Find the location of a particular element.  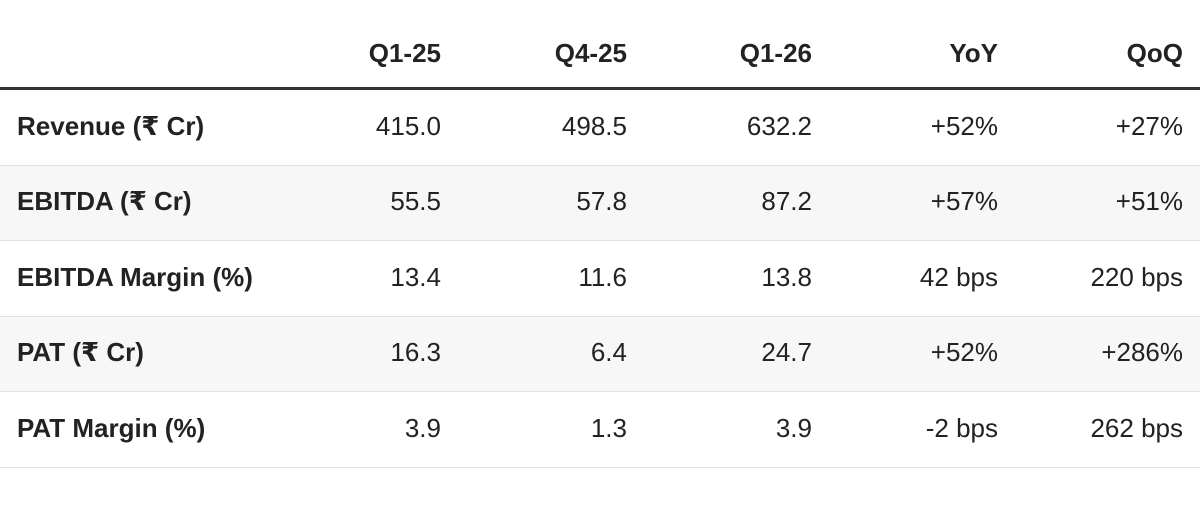

table-cell: 57.8 is located at coordinates (601, 201).